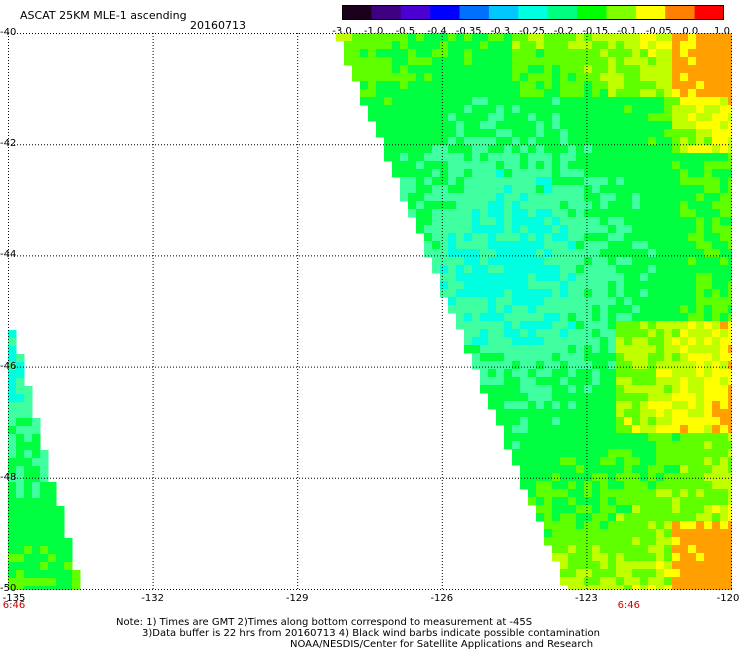 The width and height of the screenshot is (740, 651). What do you see at coordinates (722, 31) in the screenshot?
I see `colorbar-label: 1.0` at bounding box center [722, 31].